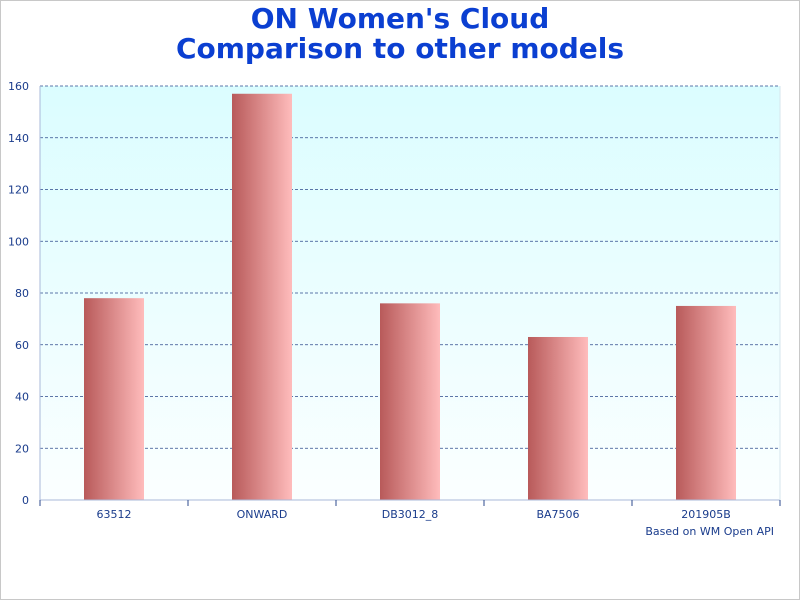 The image size is (800, 600). What do you see at coordinates (22, 293) in the screenshot?
I see `y-tick-label: 80` at bounding box center [22, 293].